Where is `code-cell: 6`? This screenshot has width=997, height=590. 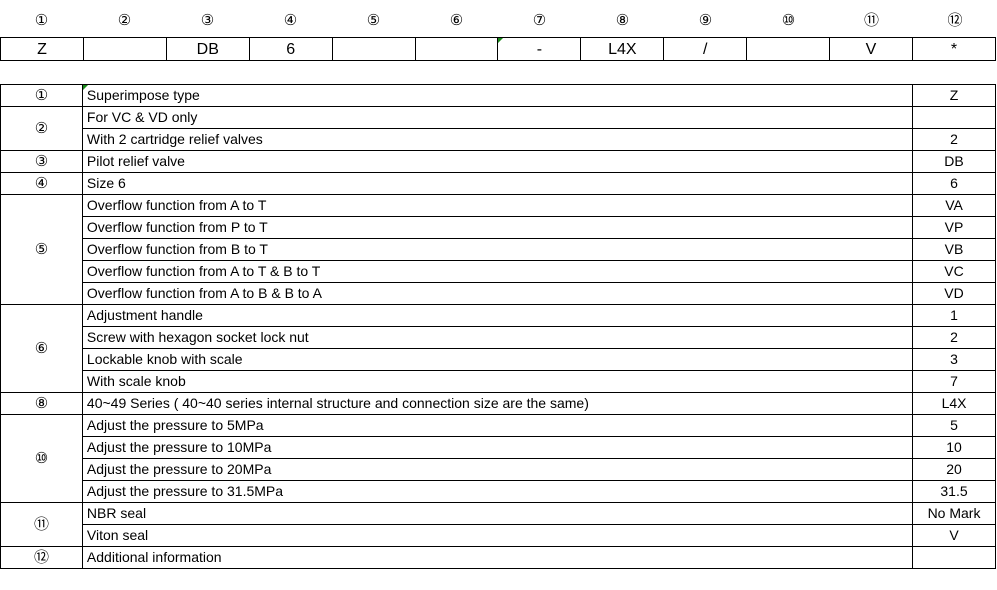 code-cell: 6 is located at coordinates (290, 49).